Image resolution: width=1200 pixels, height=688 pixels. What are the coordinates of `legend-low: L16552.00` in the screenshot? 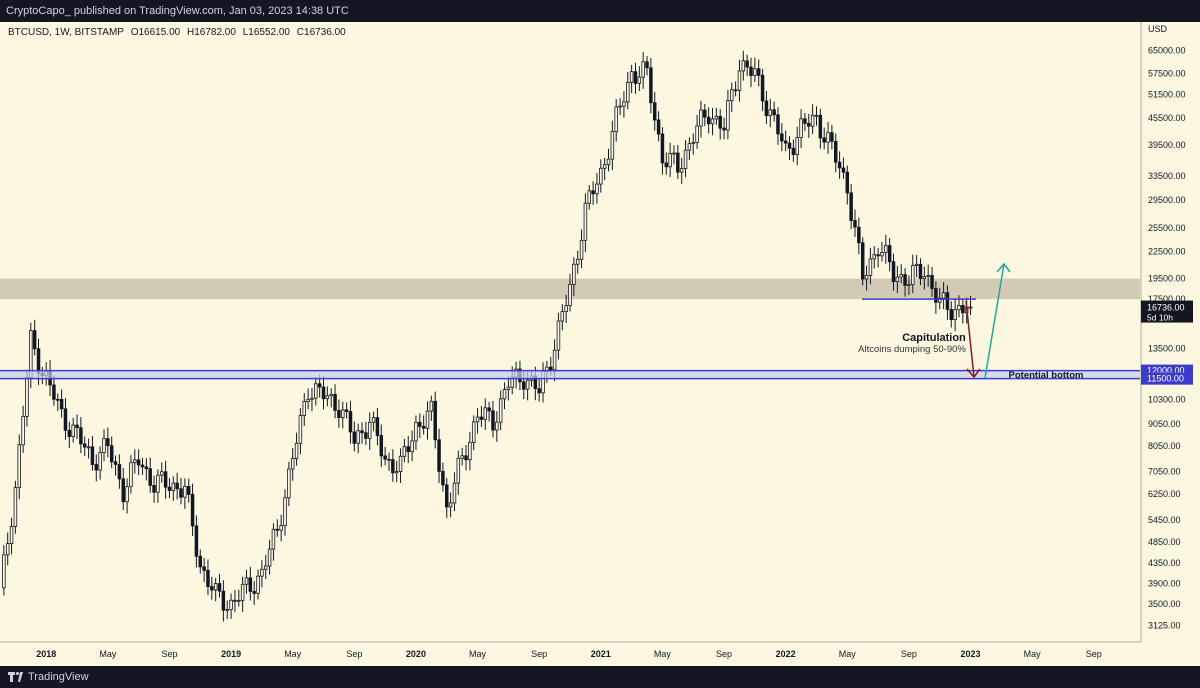 It's located at (266, 32).